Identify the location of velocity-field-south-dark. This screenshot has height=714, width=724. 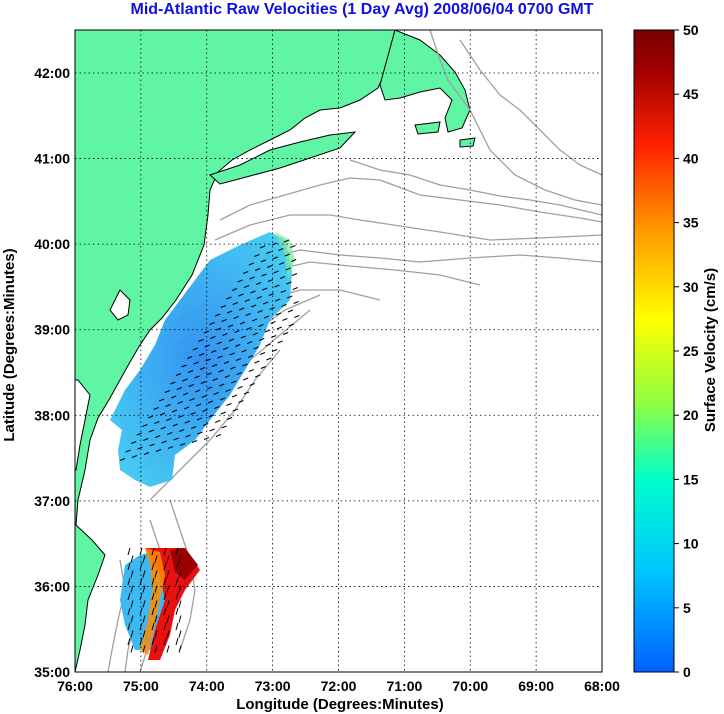
(184, 564).